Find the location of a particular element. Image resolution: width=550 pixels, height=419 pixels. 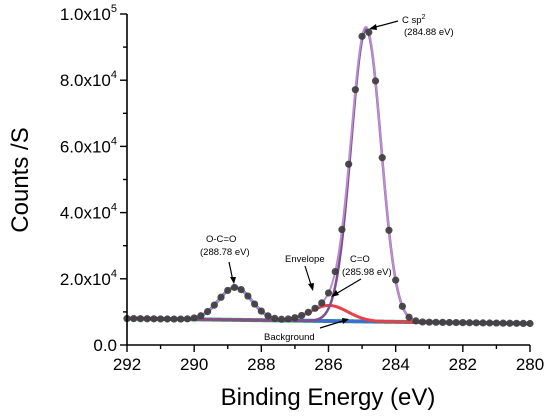

csp2-label: C sp2 is located at coordinates (414, 20).